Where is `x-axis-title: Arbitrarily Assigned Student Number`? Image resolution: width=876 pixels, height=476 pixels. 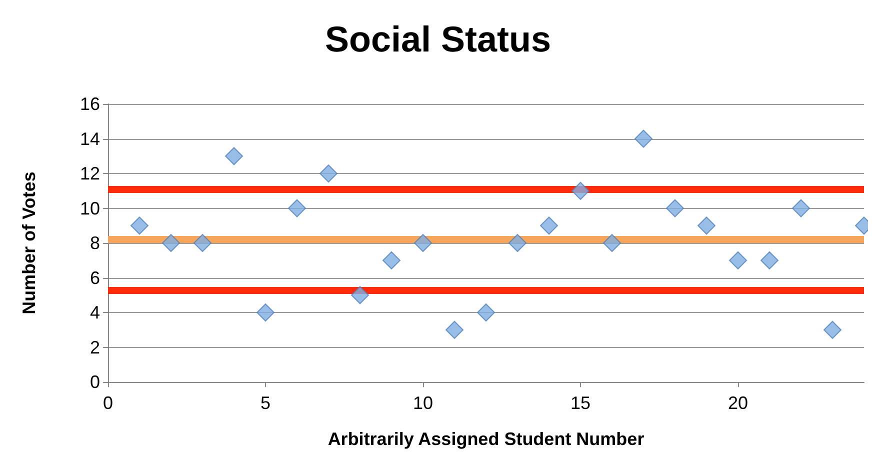 x-axis-title: Arbitrarily Assigned Student Number is located at coordinates (486, 439).